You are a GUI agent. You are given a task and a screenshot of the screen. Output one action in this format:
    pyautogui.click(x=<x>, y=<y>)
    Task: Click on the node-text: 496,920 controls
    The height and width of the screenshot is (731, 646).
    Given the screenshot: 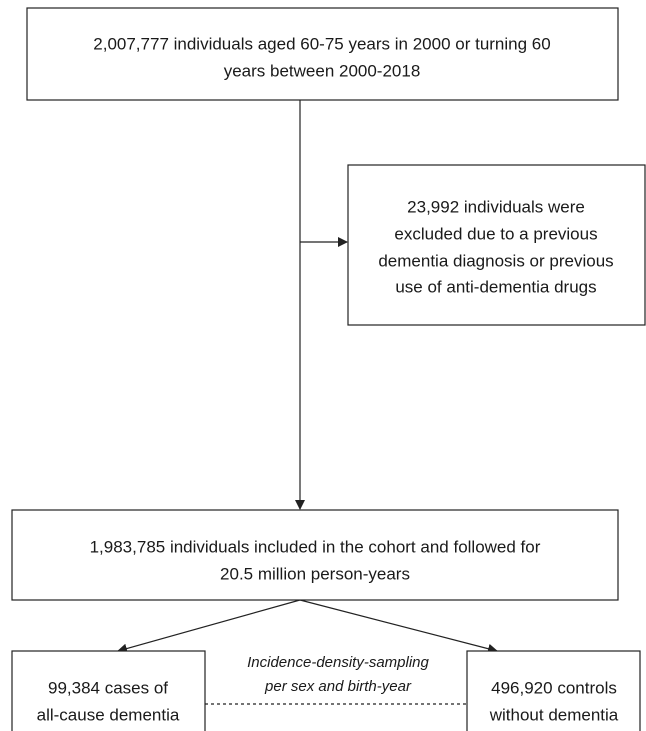 What is the action you would take?
    pyautogui.click(x=554, y=687)
    